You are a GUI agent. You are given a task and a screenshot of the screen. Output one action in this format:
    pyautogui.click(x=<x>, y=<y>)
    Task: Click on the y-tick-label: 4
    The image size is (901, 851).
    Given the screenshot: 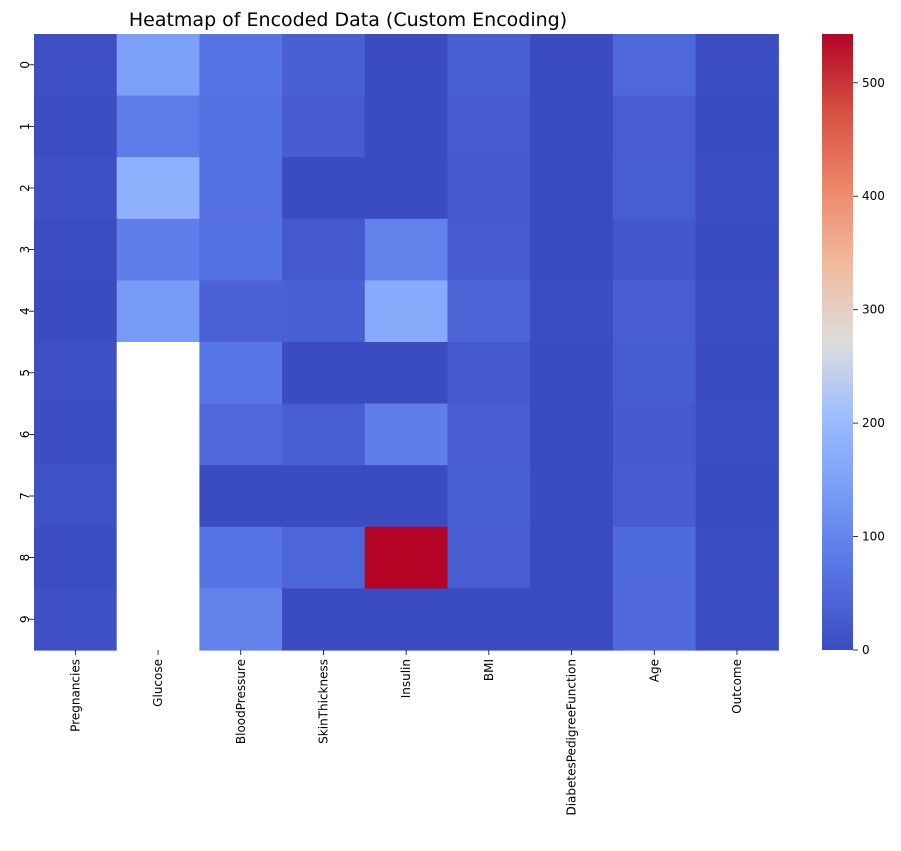 What is the action you would take?
    pyautogui.click(x=25, y=311)
    